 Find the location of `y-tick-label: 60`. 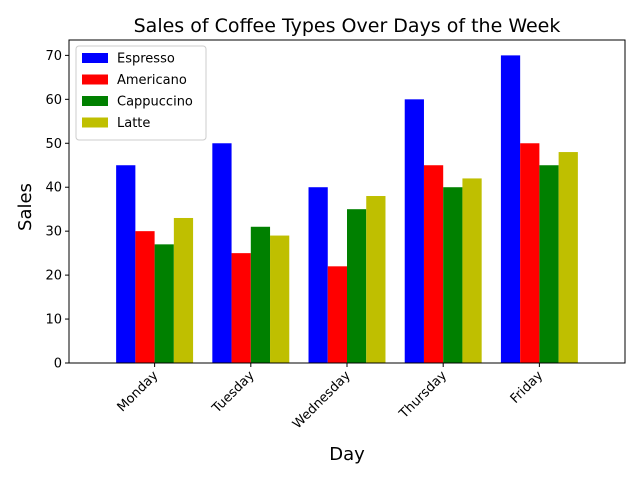

y-tick-label: 60 is located at coordinates (53, 100).